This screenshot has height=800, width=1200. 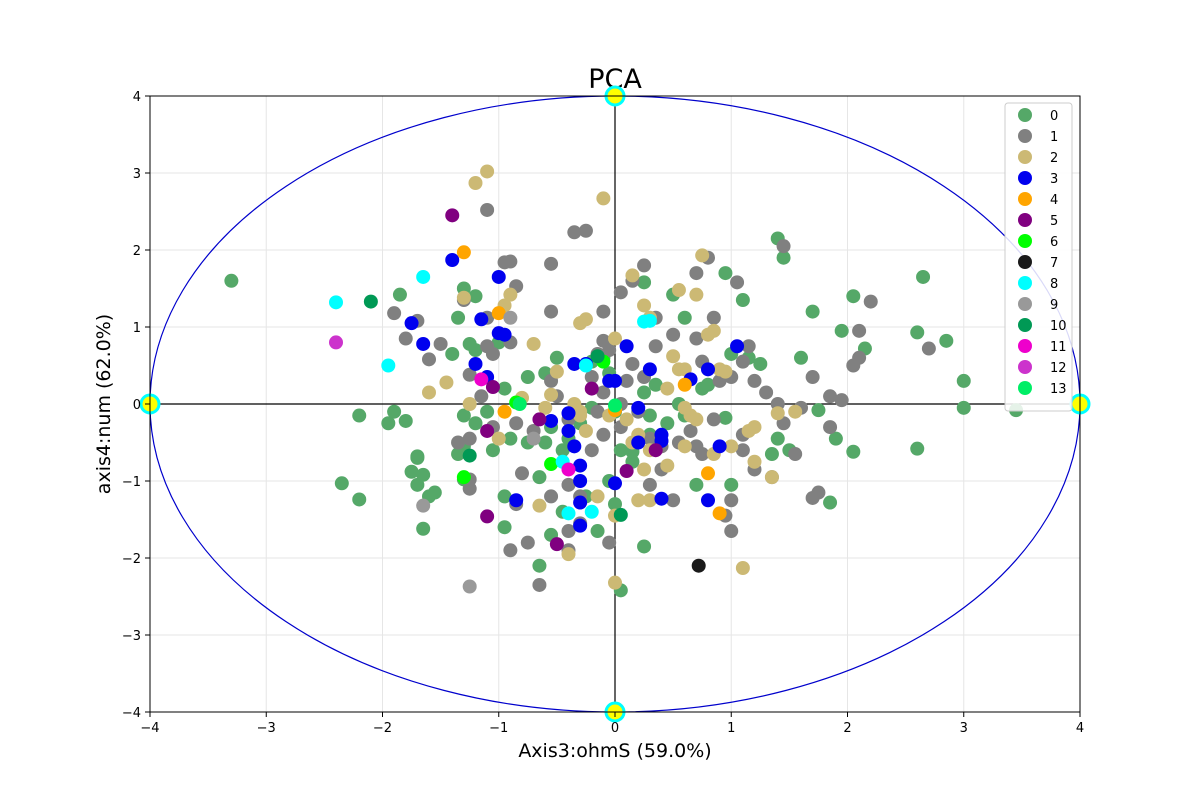 What do you see at coordinates (731, 728) in the screenshot?
I see `x-tick-label: 1` at bounding box center [731, 728].